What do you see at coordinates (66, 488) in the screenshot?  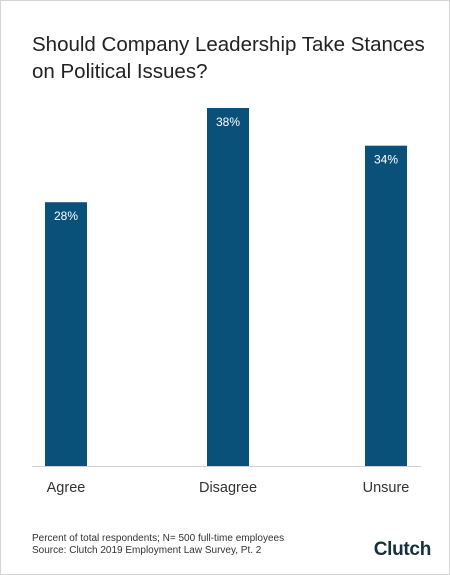 I see `category-label-agree: Agree` at bounding box center [66, 488].